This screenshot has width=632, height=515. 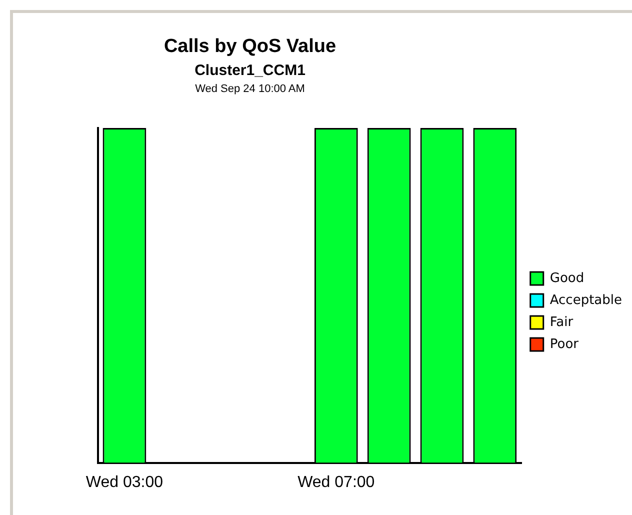 I want to click on legend-label: Poor, so click(x=565, y=344).